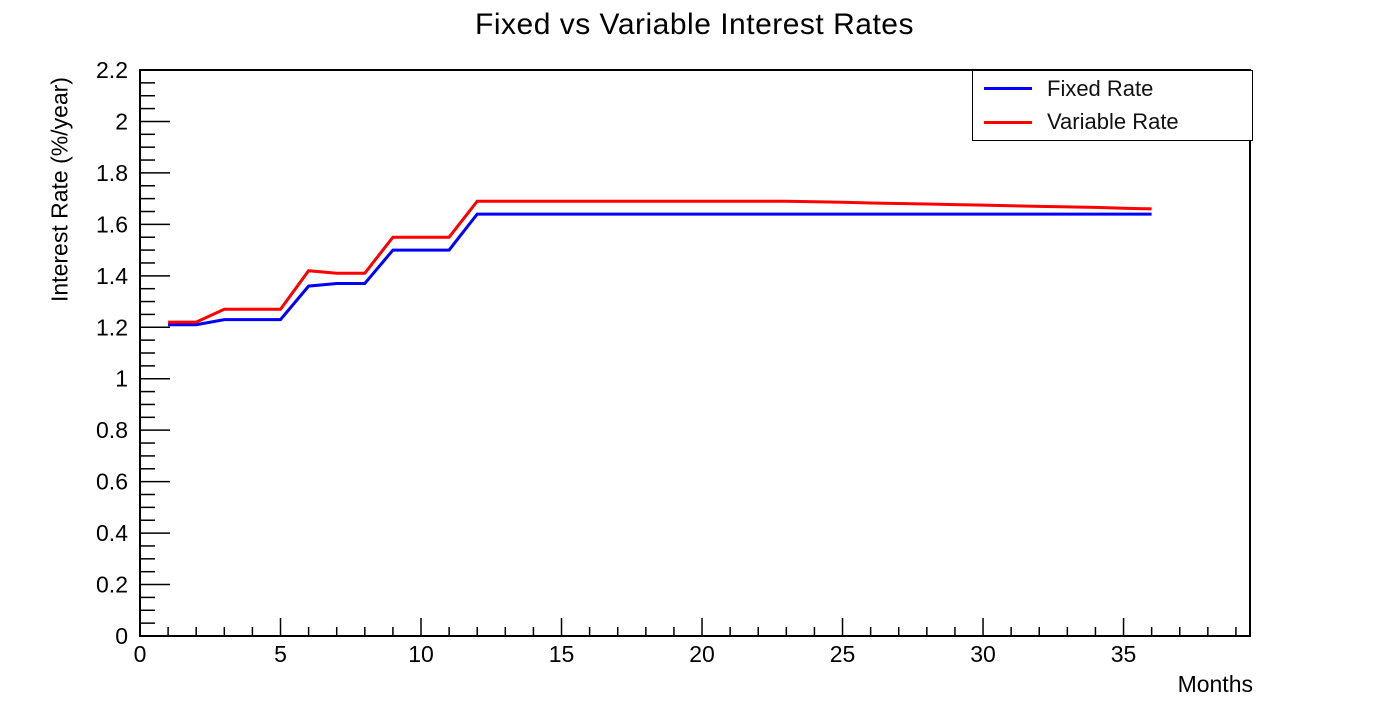 The image size is (1389, 711). Describe the element at coordinates (1008, 89) in the screenshot. I see `fixed-rate-line-swatch` at that location.